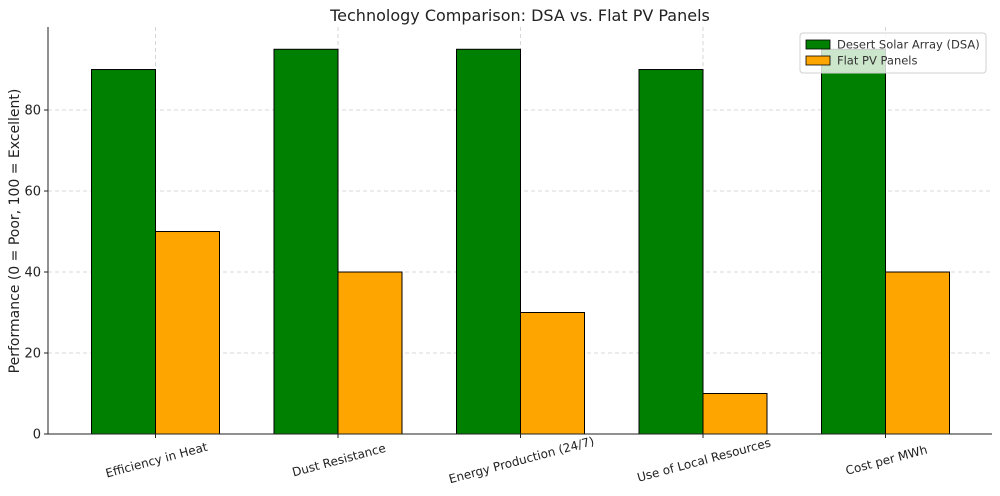  I want to click on x-tick-label: Energy Production (24/7), so click(521, 460).